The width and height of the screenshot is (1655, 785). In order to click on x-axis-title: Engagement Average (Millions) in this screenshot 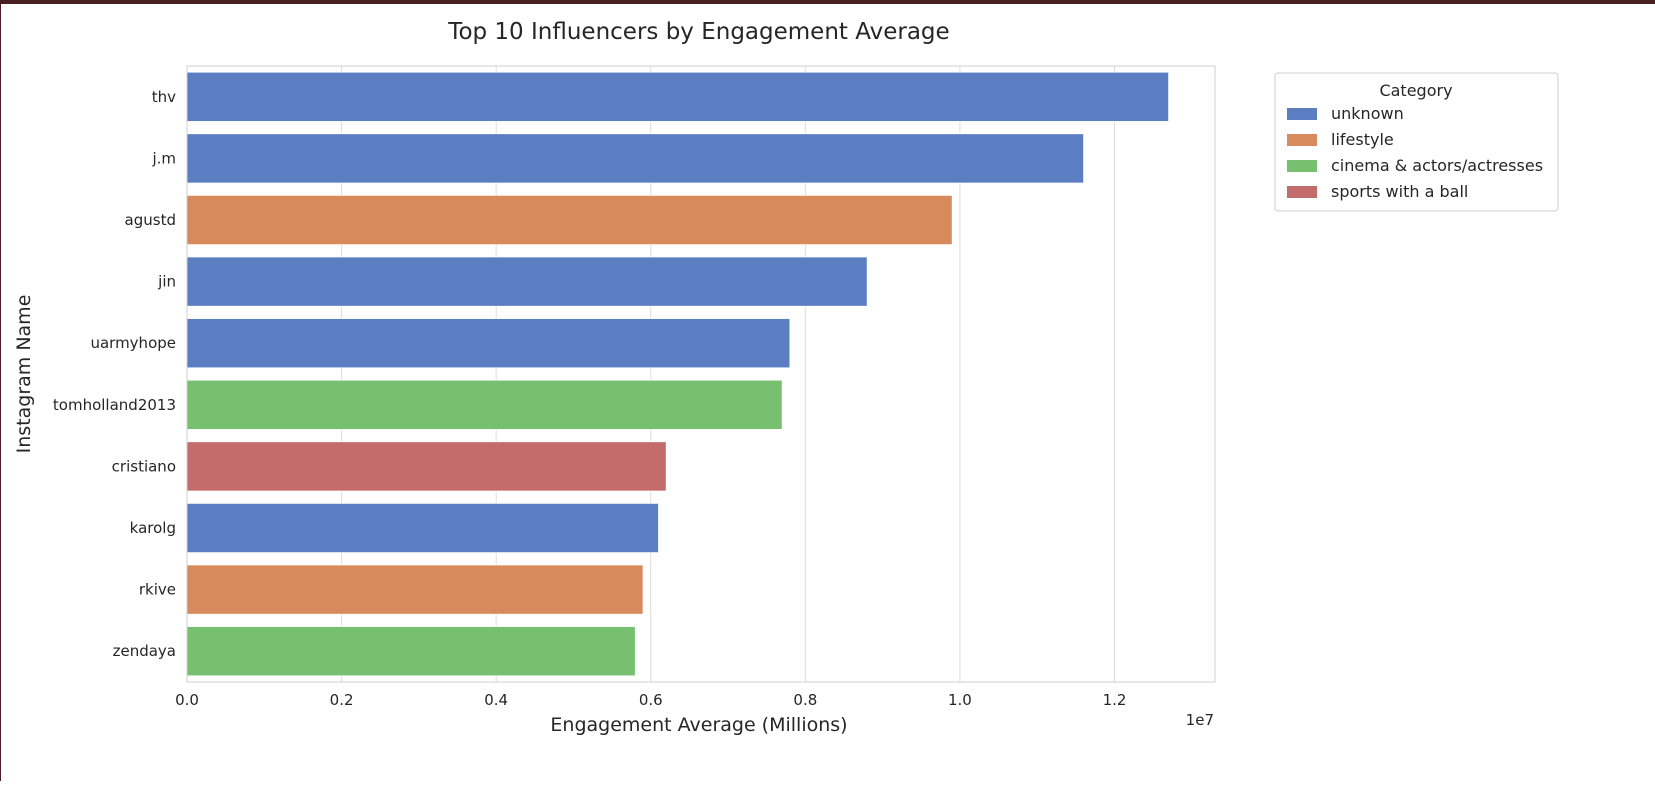, I will do `click(698, 725)`.